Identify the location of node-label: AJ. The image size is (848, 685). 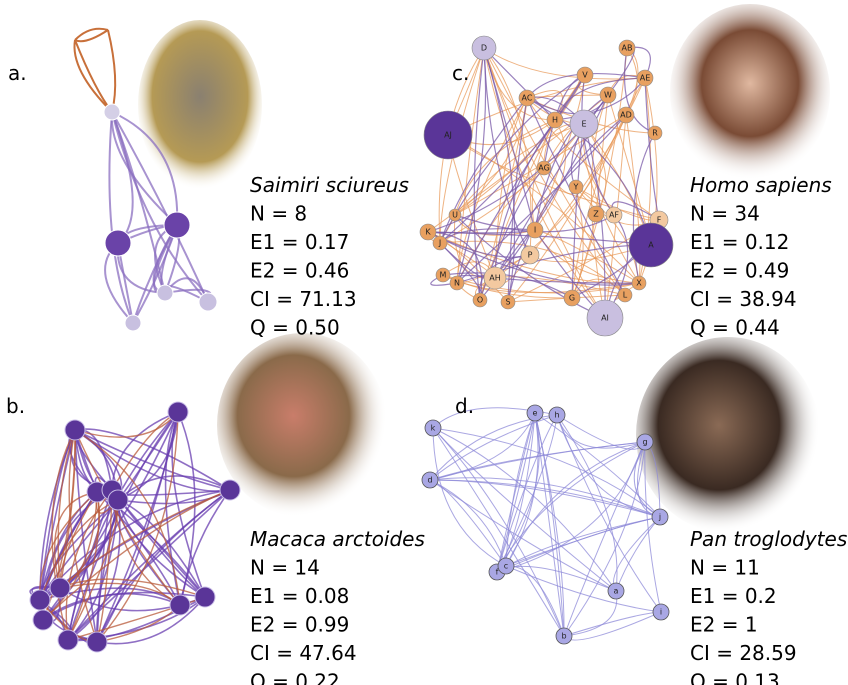
(448, 135).